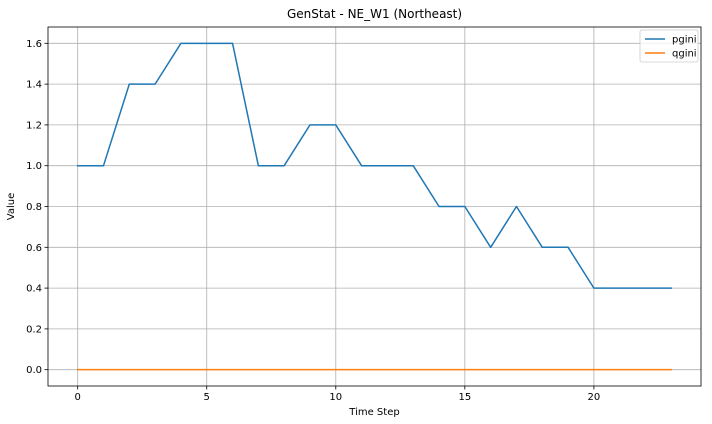 This screenshot has height=424, width=712. What do you see at coordinates (373, 412) in the screenshot?
I see `x-axis-label: Time Step` at bounding box center [373, 412].